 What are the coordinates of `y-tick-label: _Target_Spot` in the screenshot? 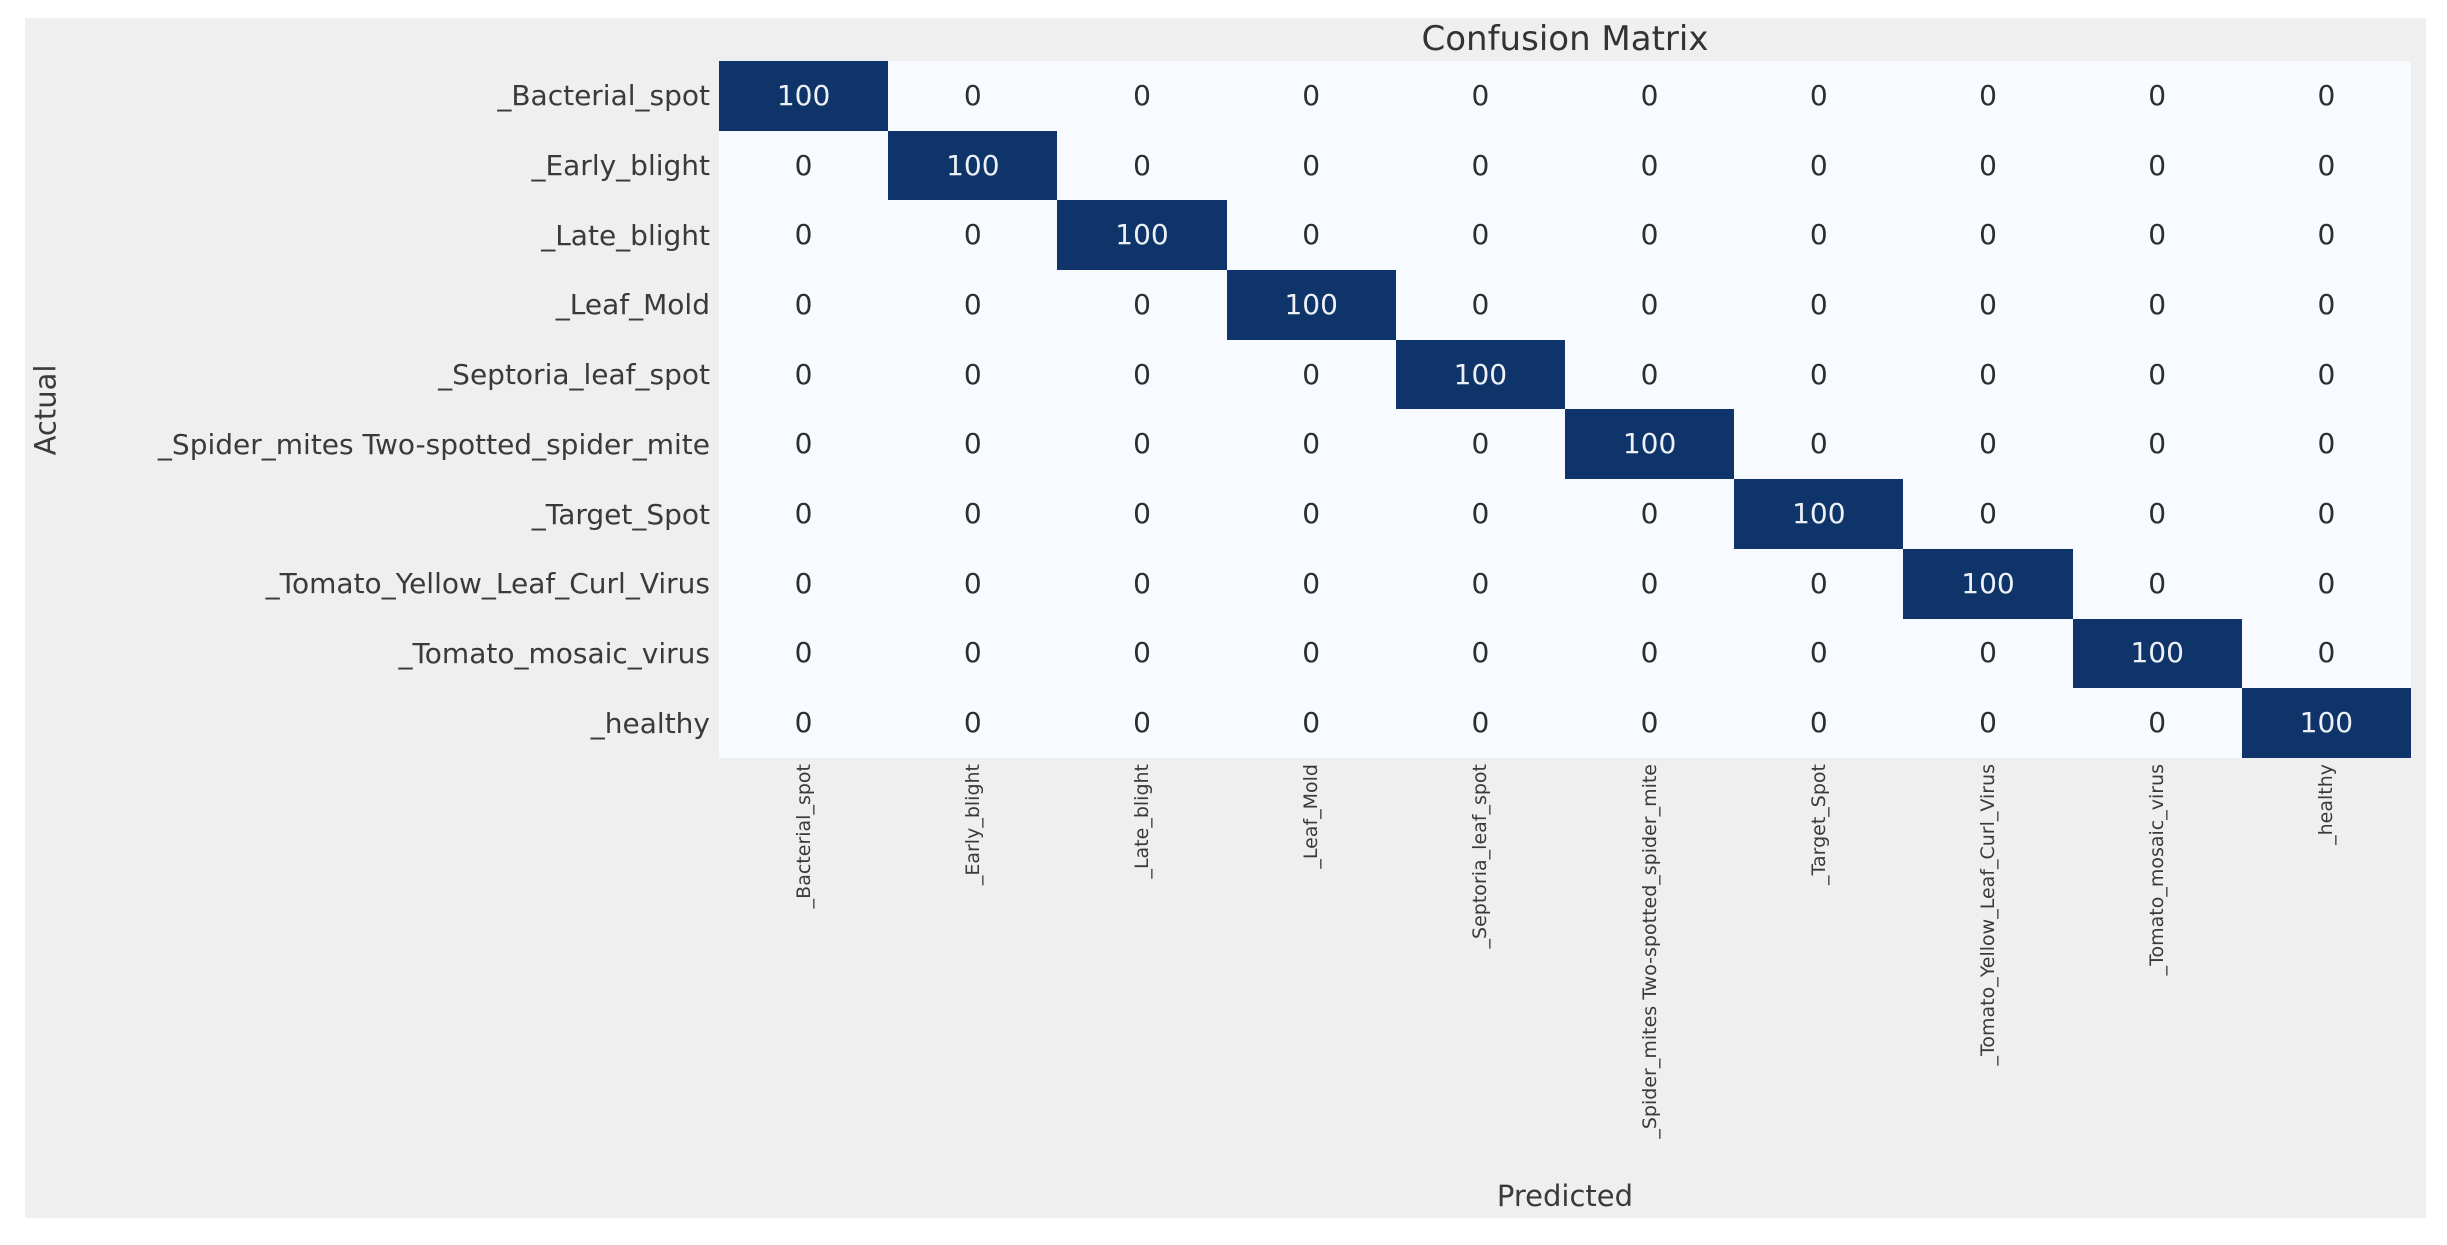 It's located at (620, 514).